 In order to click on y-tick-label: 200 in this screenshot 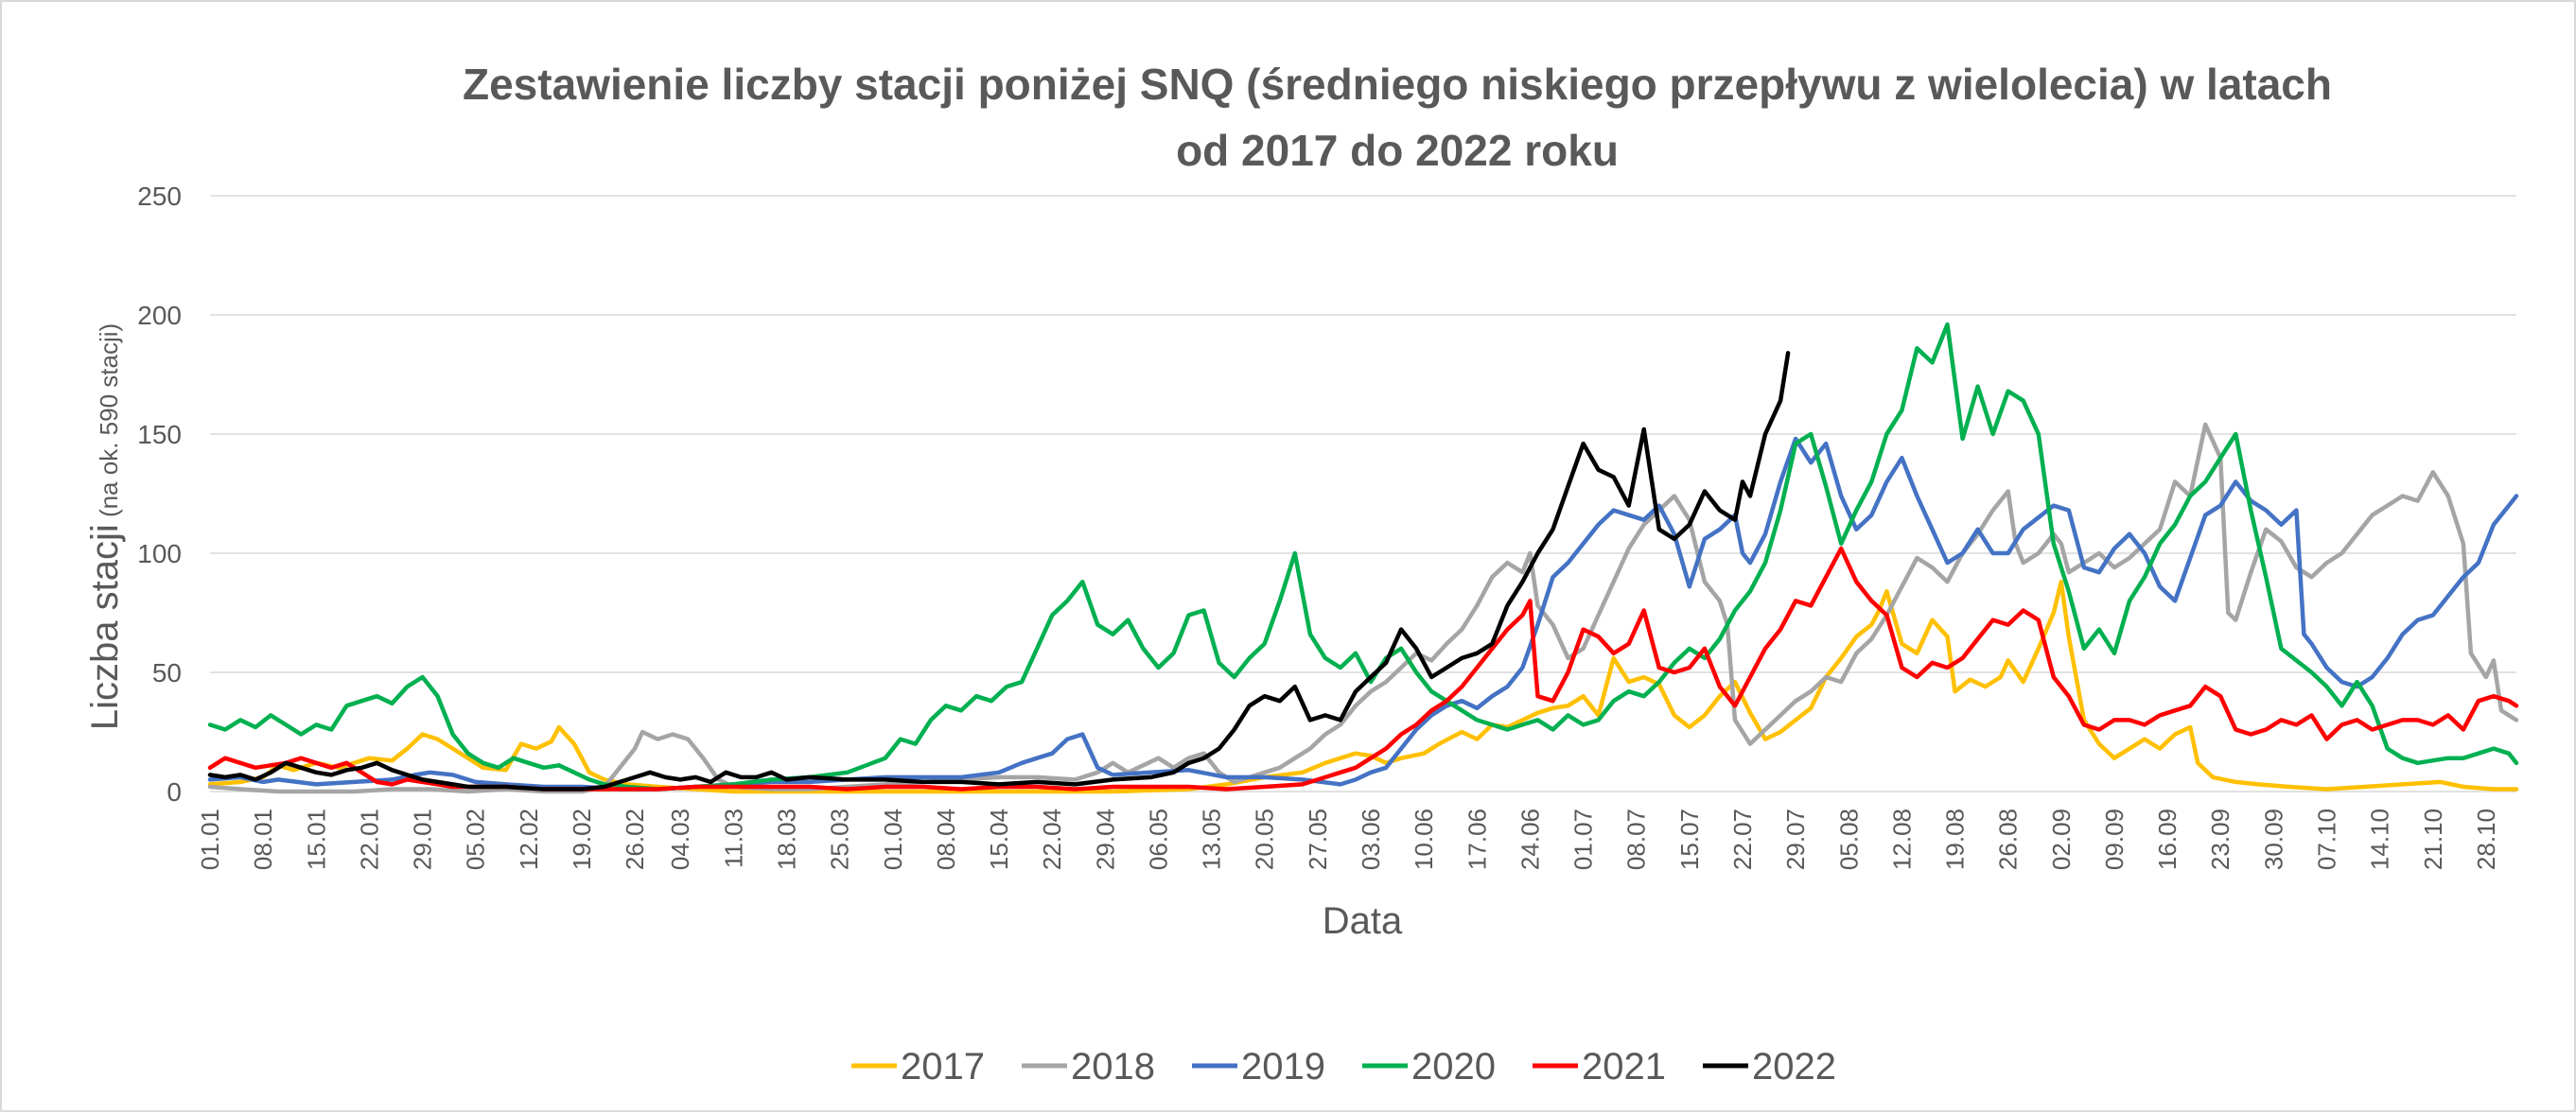, I will do `click(160, 315)`.